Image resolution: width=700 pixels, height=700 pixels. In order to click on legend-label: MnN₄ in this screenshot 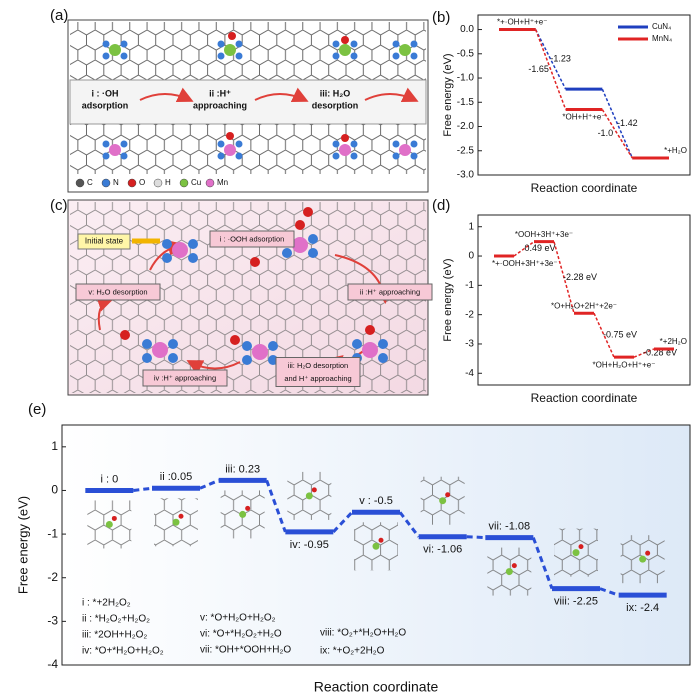, I will do `click(662, 38)`.